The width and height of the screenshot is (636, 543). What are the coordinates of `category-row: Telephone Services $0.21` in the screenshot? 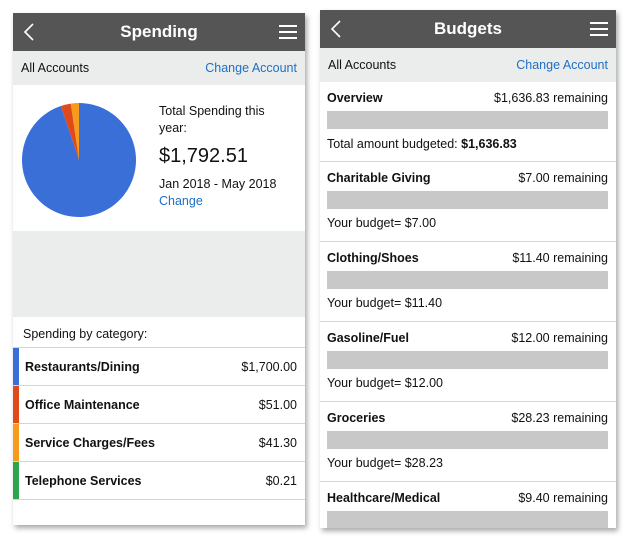 It's located at (159, 481).